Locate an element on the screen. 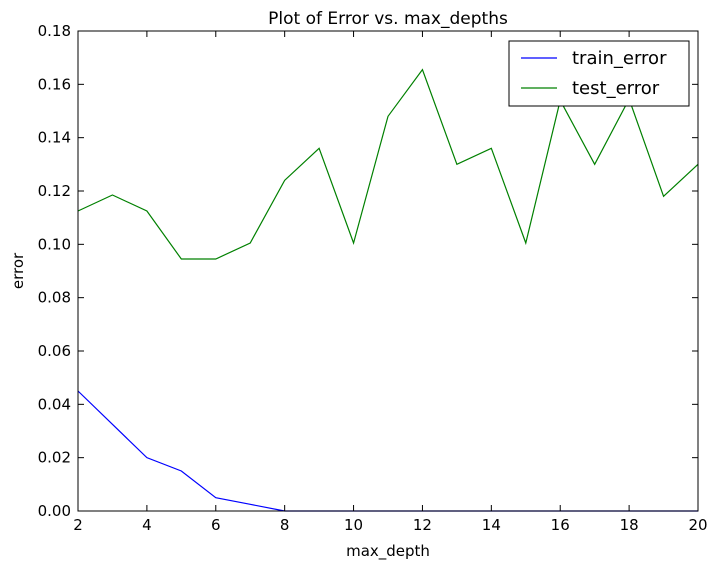  x-tick-label: 4 is located at coordinates (147, 525).